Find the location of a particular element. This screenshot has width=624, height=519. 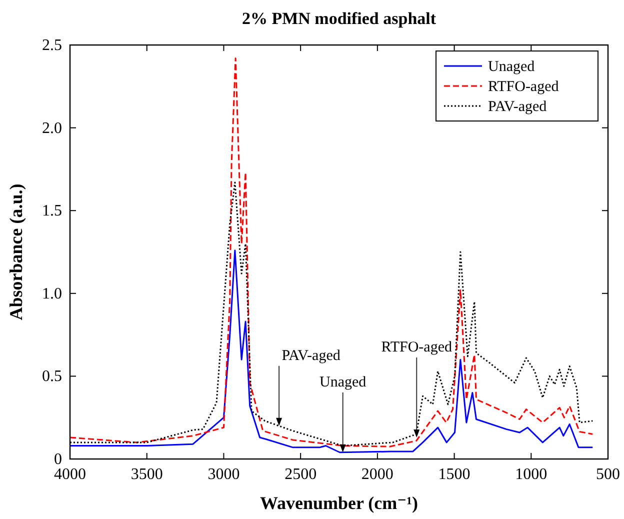

legend-label: RTFO-aged is located at coordinates (524, 87).